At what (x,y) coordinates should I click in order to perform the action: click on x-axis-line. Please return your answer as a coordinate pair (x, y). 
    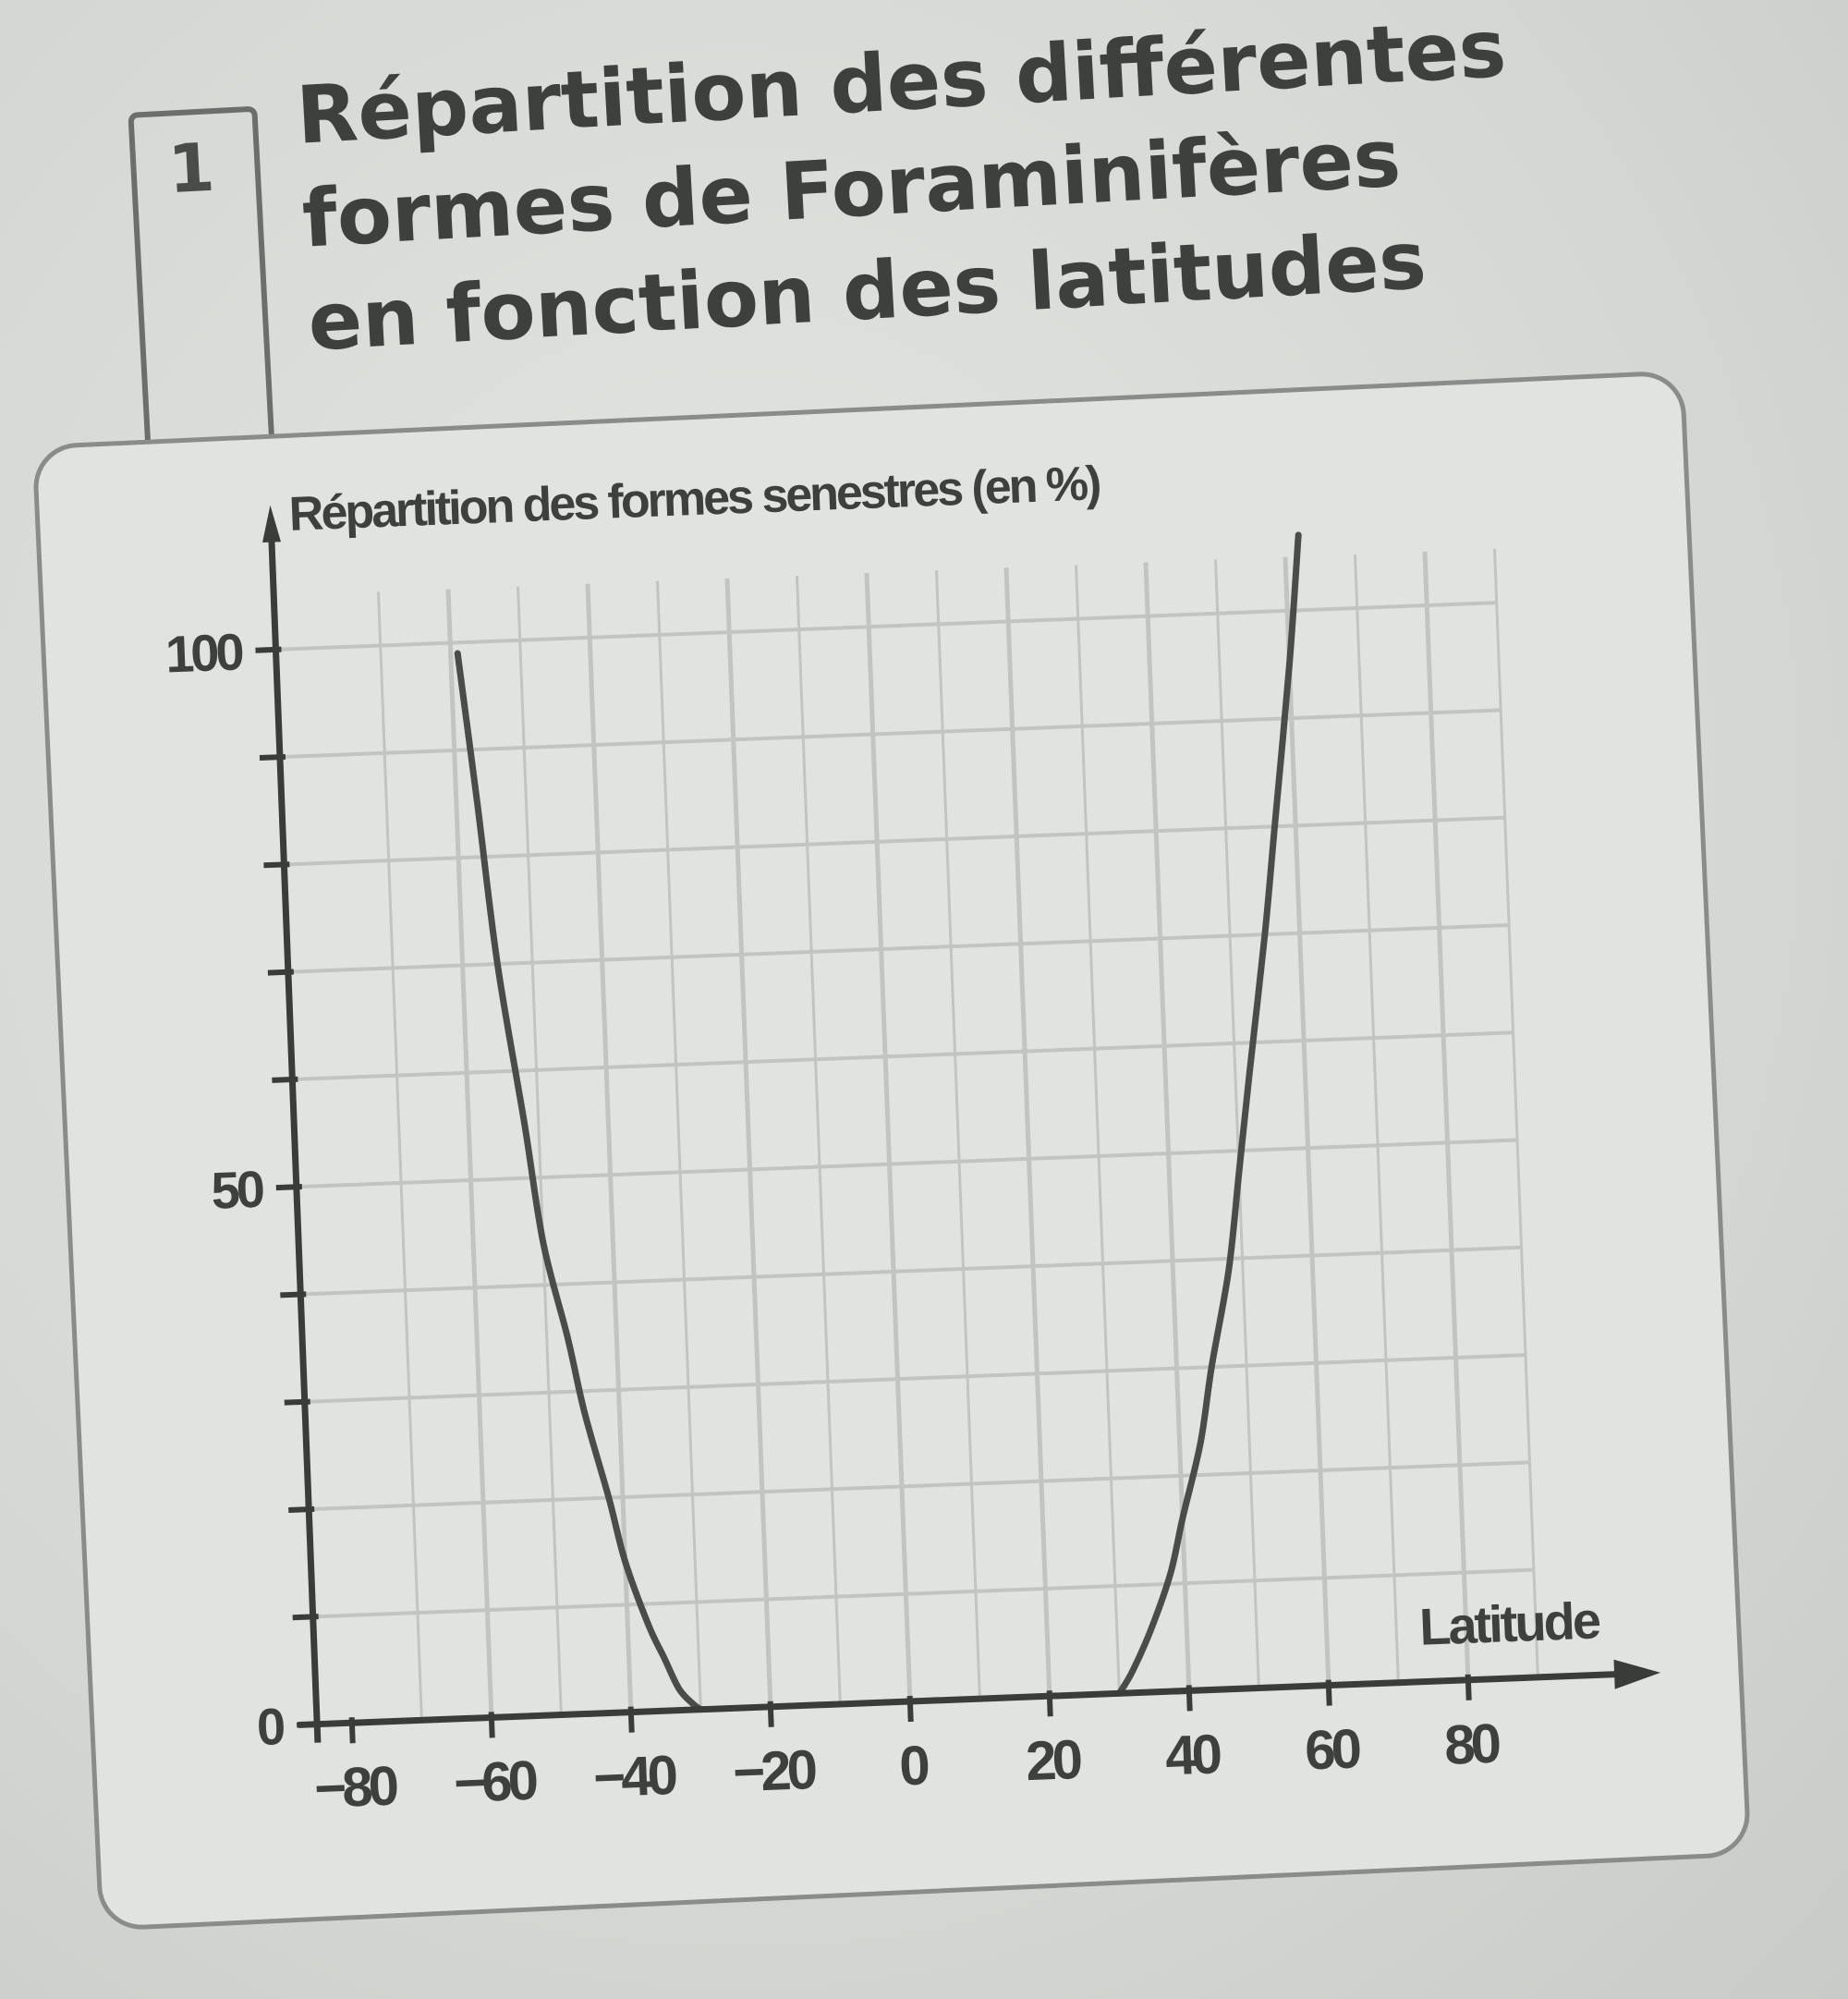
    Looking at the image, I should click on (964, 1699).